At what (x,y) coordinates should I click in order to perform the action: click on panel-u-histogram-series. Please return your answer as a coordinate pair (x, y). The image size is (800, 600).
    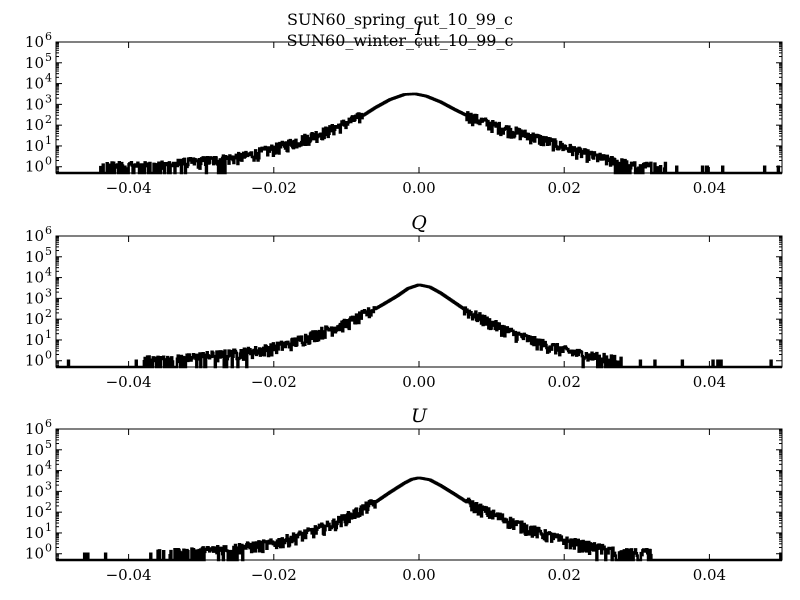
    Looking at the image, I should click on (419, 519).